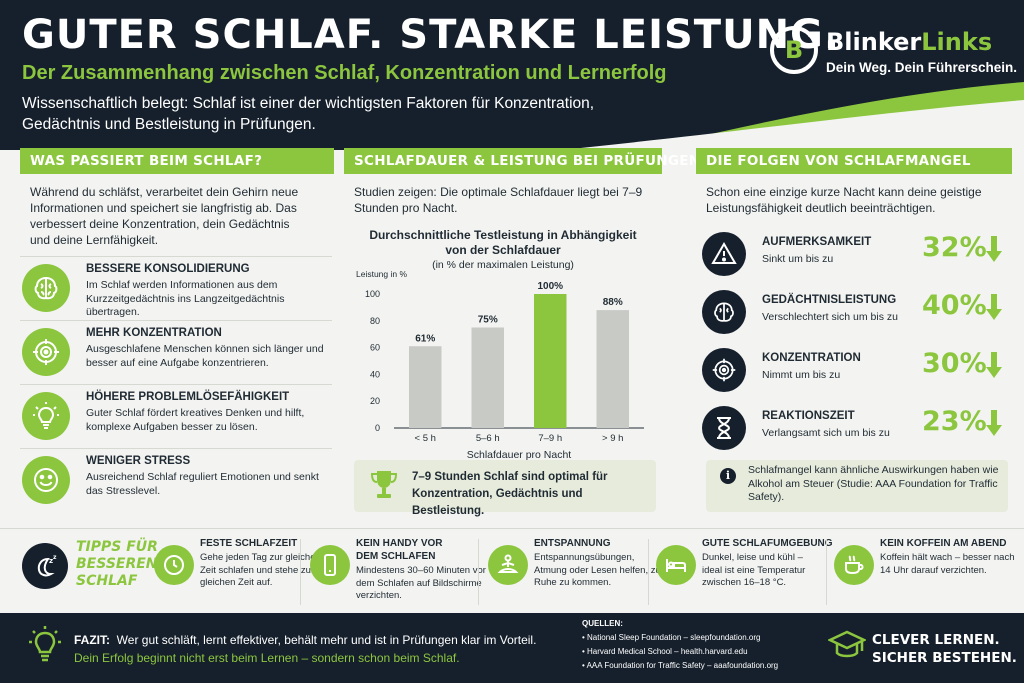 This screenshot has height=683, width=1024. I want to click on effect-title: AUFMERKSAMKEIT, so click(817, 242).